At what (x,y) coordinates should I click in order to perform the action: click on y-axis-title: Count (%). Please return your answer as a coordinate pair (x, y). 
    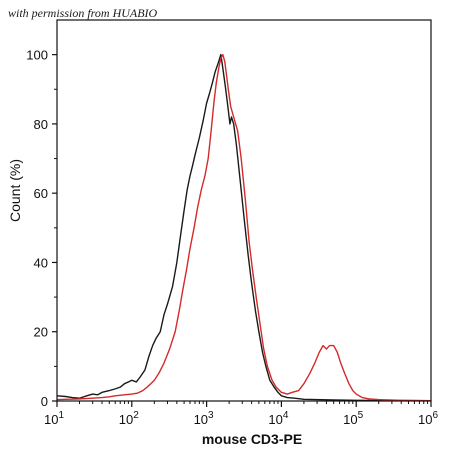
    Looking at the image, I should click on (15, 190).